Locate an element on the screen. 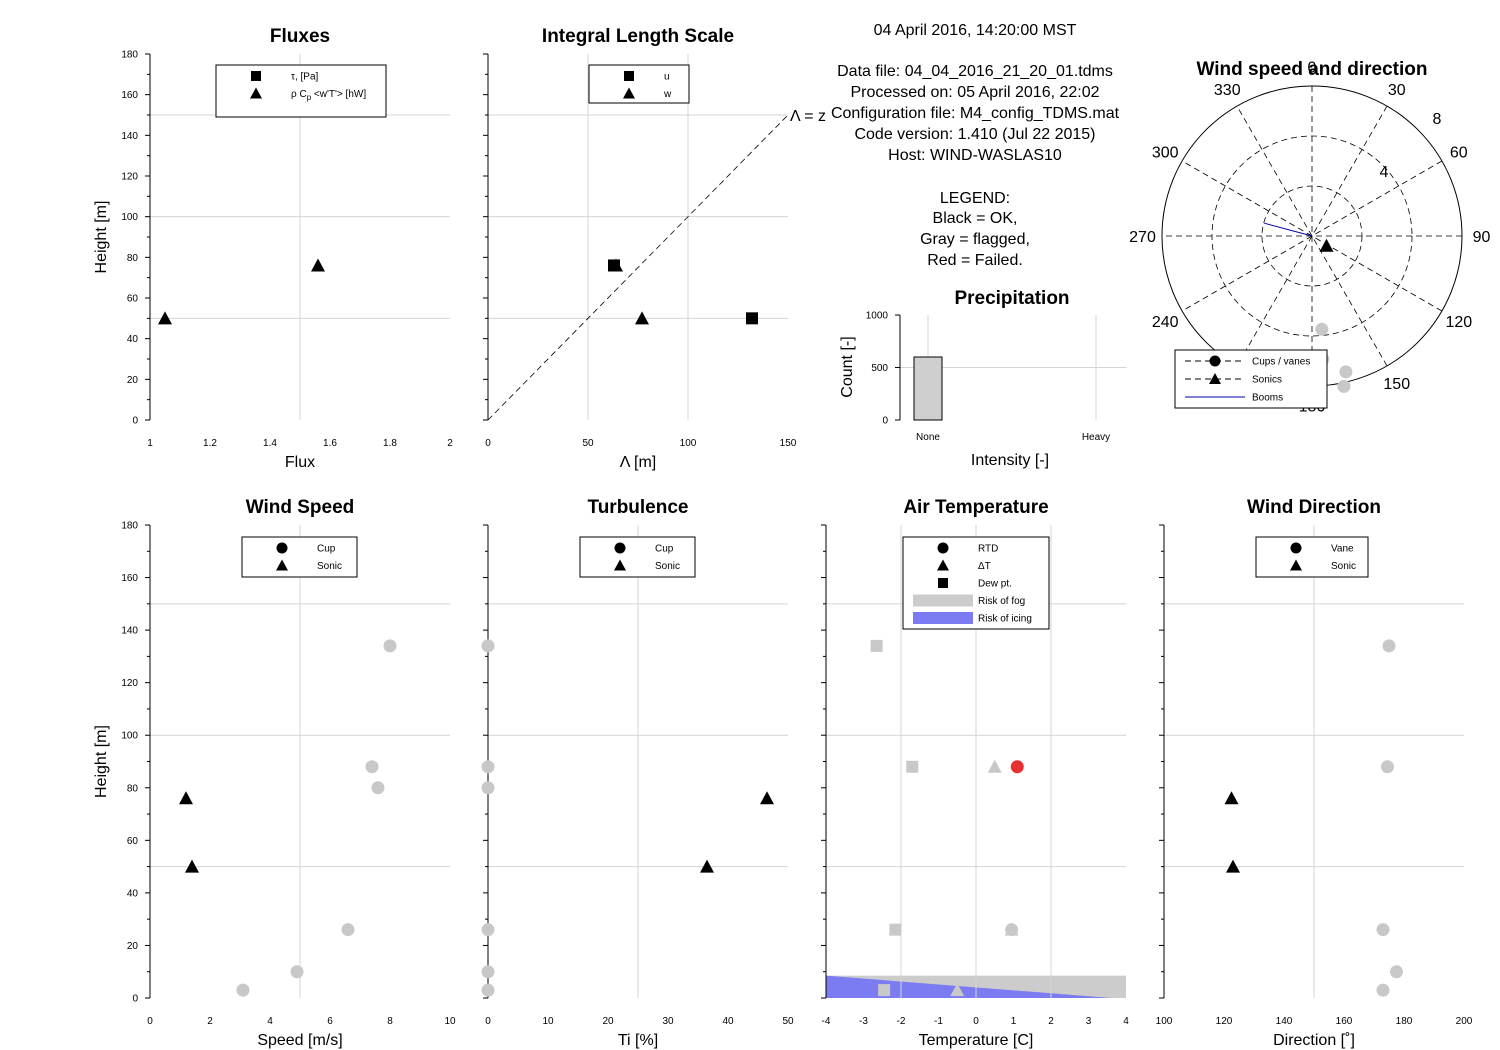 Image resolution: width=1500 pixels, height=1050 pixels. legend: τ, [Pa] ρ Cp <w'T'> [hW] is located at coordinates (301, 91).